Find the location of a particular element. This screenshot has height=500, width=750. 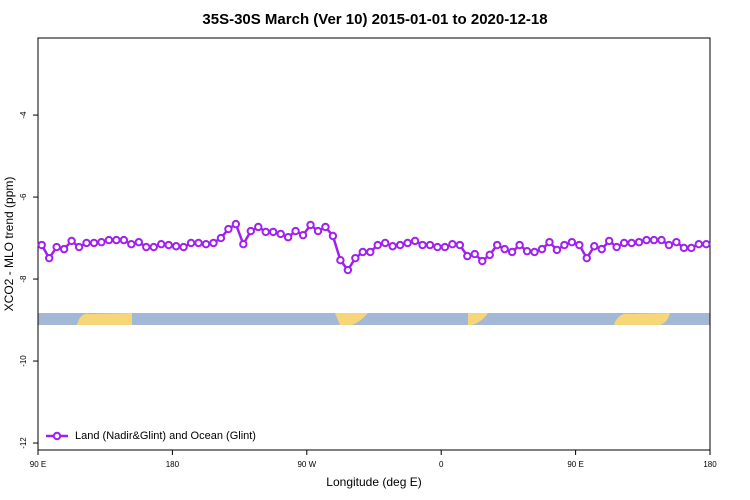

y-tick-label: -12 is located at coordinates (23, 443).